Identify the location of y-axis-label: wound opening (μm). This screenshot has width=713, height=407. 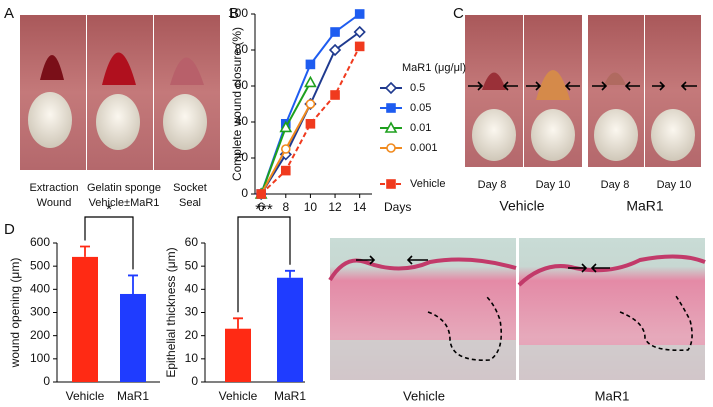
(15, 313).